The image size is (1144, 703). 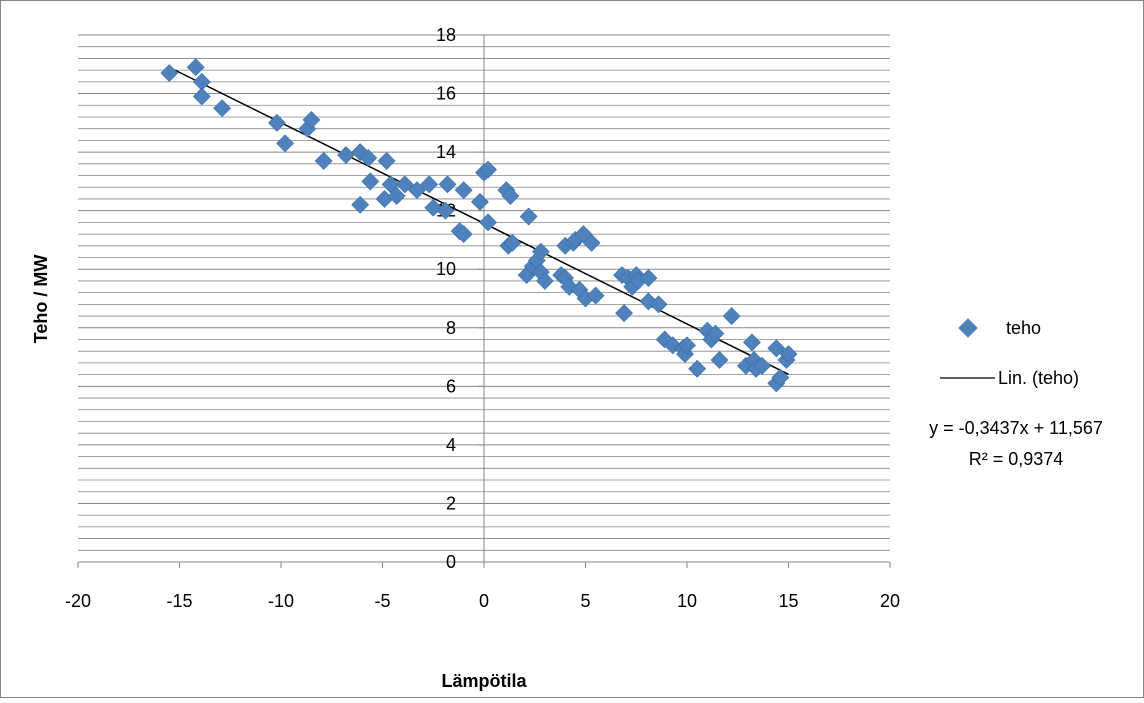 I want to click on x-tick-label: 20, so click(x=890, y=601).